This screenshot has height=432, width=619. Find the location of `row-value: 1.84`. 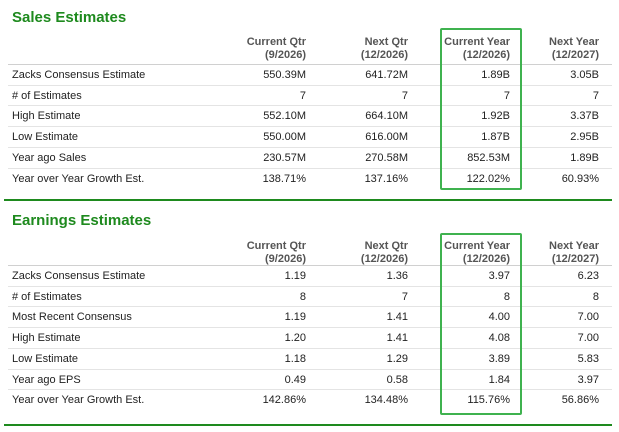

row-value: 1.84 is located at coordinates (499, 379).